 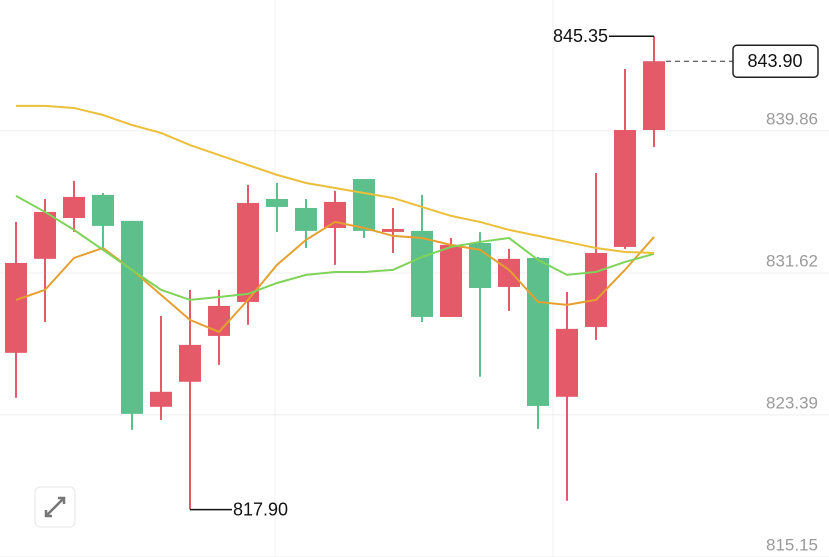 What do you see at coordinates (260, 509) in the screenshot?
I see `low-label: 817.90` at bounding box center [260, 509].